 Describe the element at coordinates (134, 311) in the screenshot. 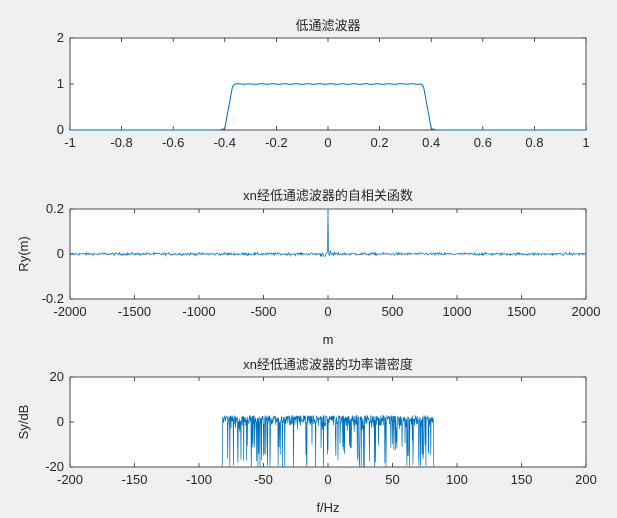

I see `plot-2-xtick-label: -1500` at that location.